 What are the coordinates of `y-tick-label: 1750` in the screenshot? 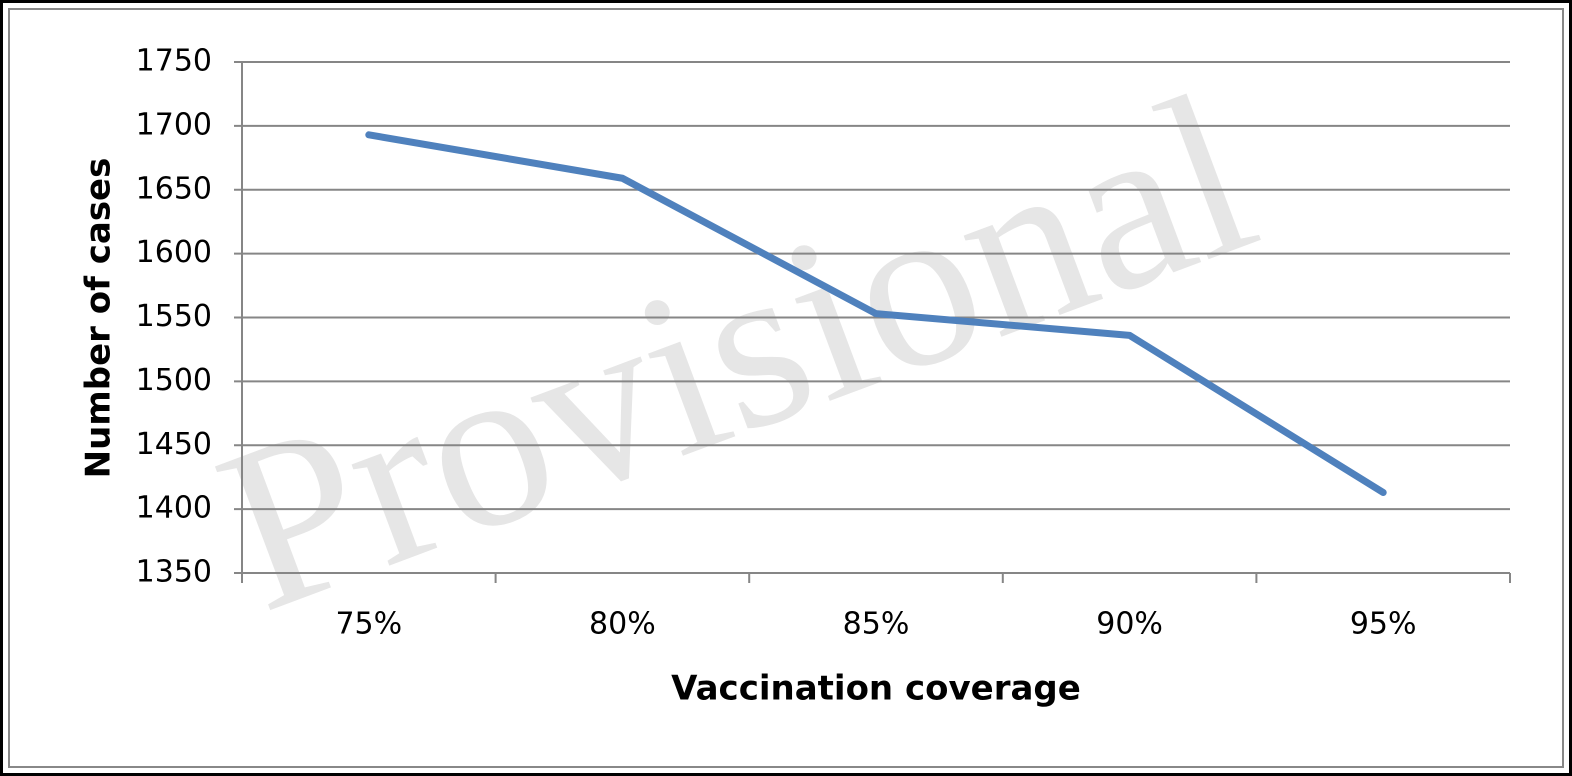 It's located at (174, 61).